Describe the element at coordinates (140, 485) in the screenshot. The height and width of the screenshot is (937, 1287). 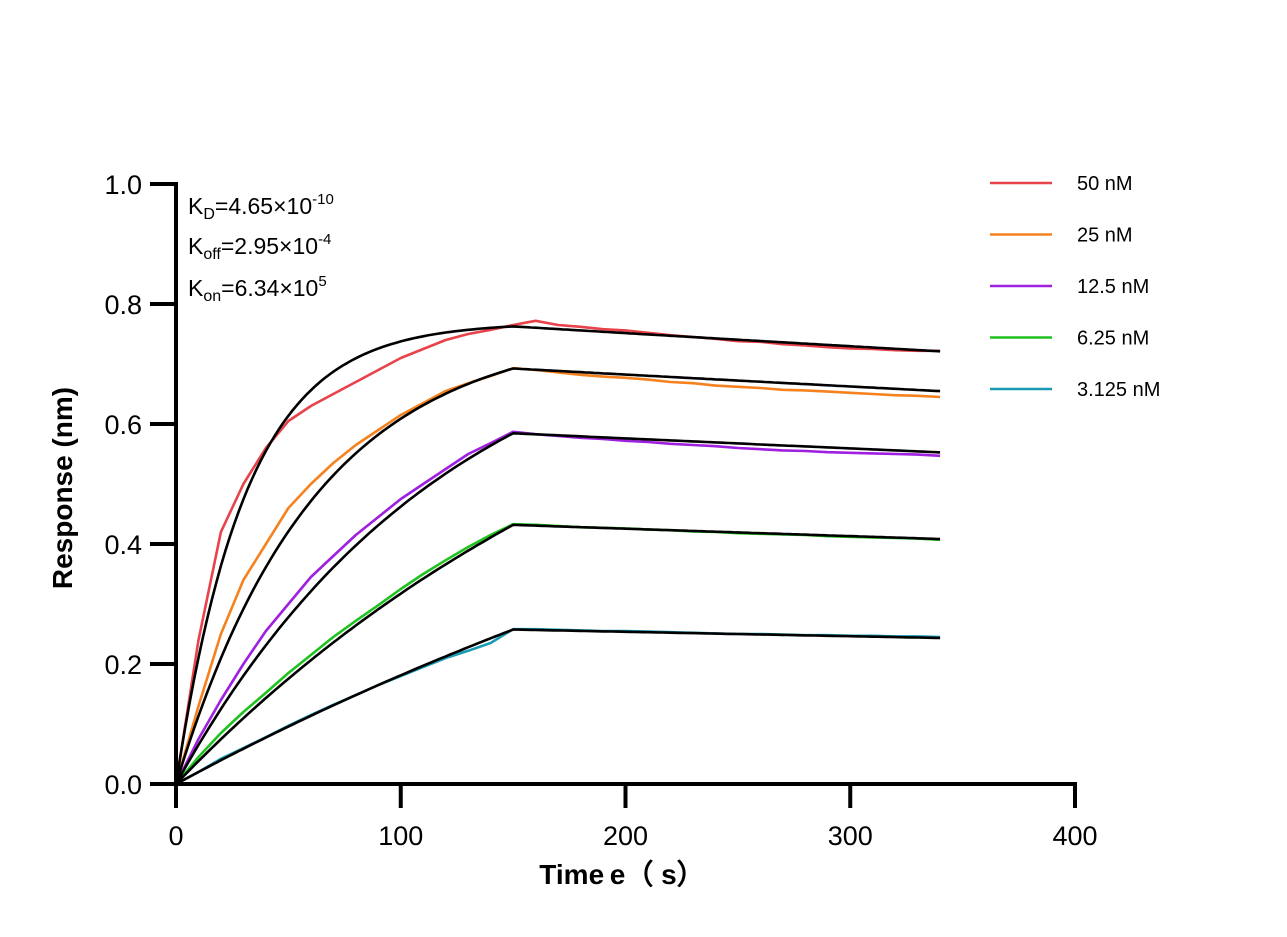
I see `y-ticks: 0.0 0.2 0.4 0.6 0.8 1.0` at that location.